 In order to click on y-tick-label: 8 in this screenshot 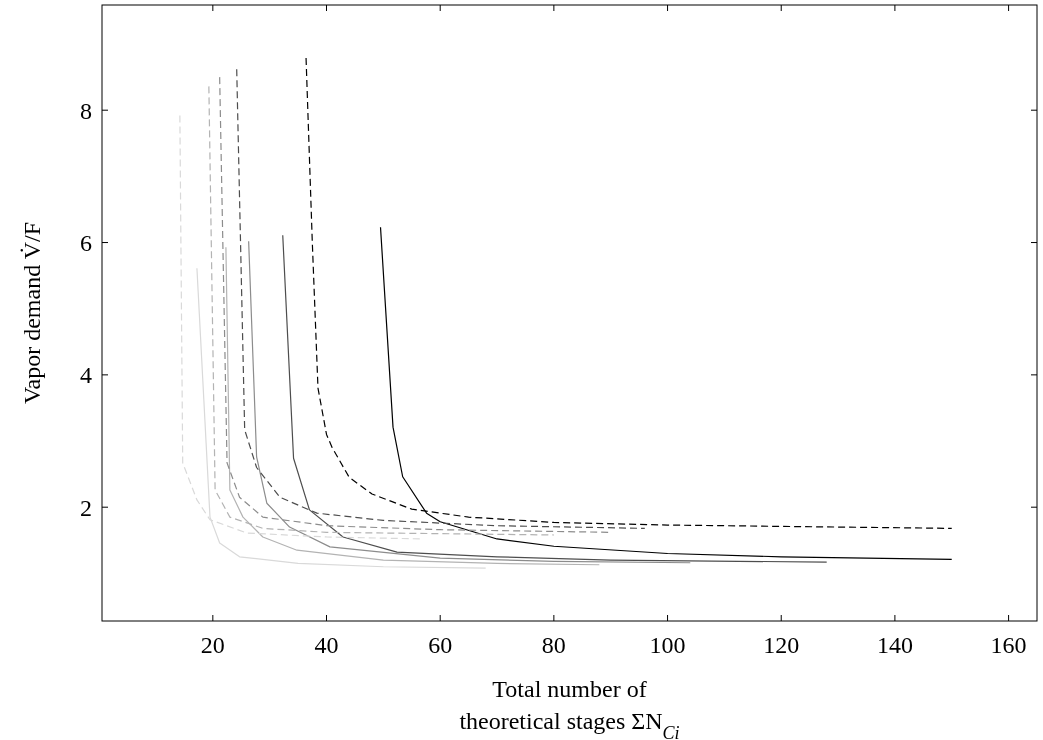, I will do `click(86, 110)`.